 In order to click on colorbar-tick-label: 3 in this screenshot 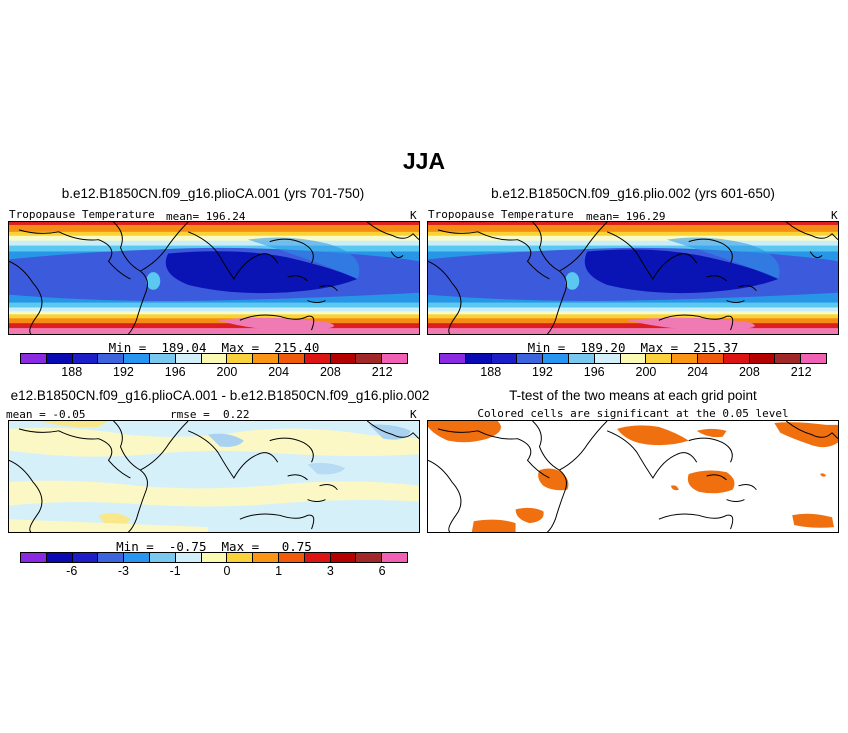, I will do `click(330, 571)`.